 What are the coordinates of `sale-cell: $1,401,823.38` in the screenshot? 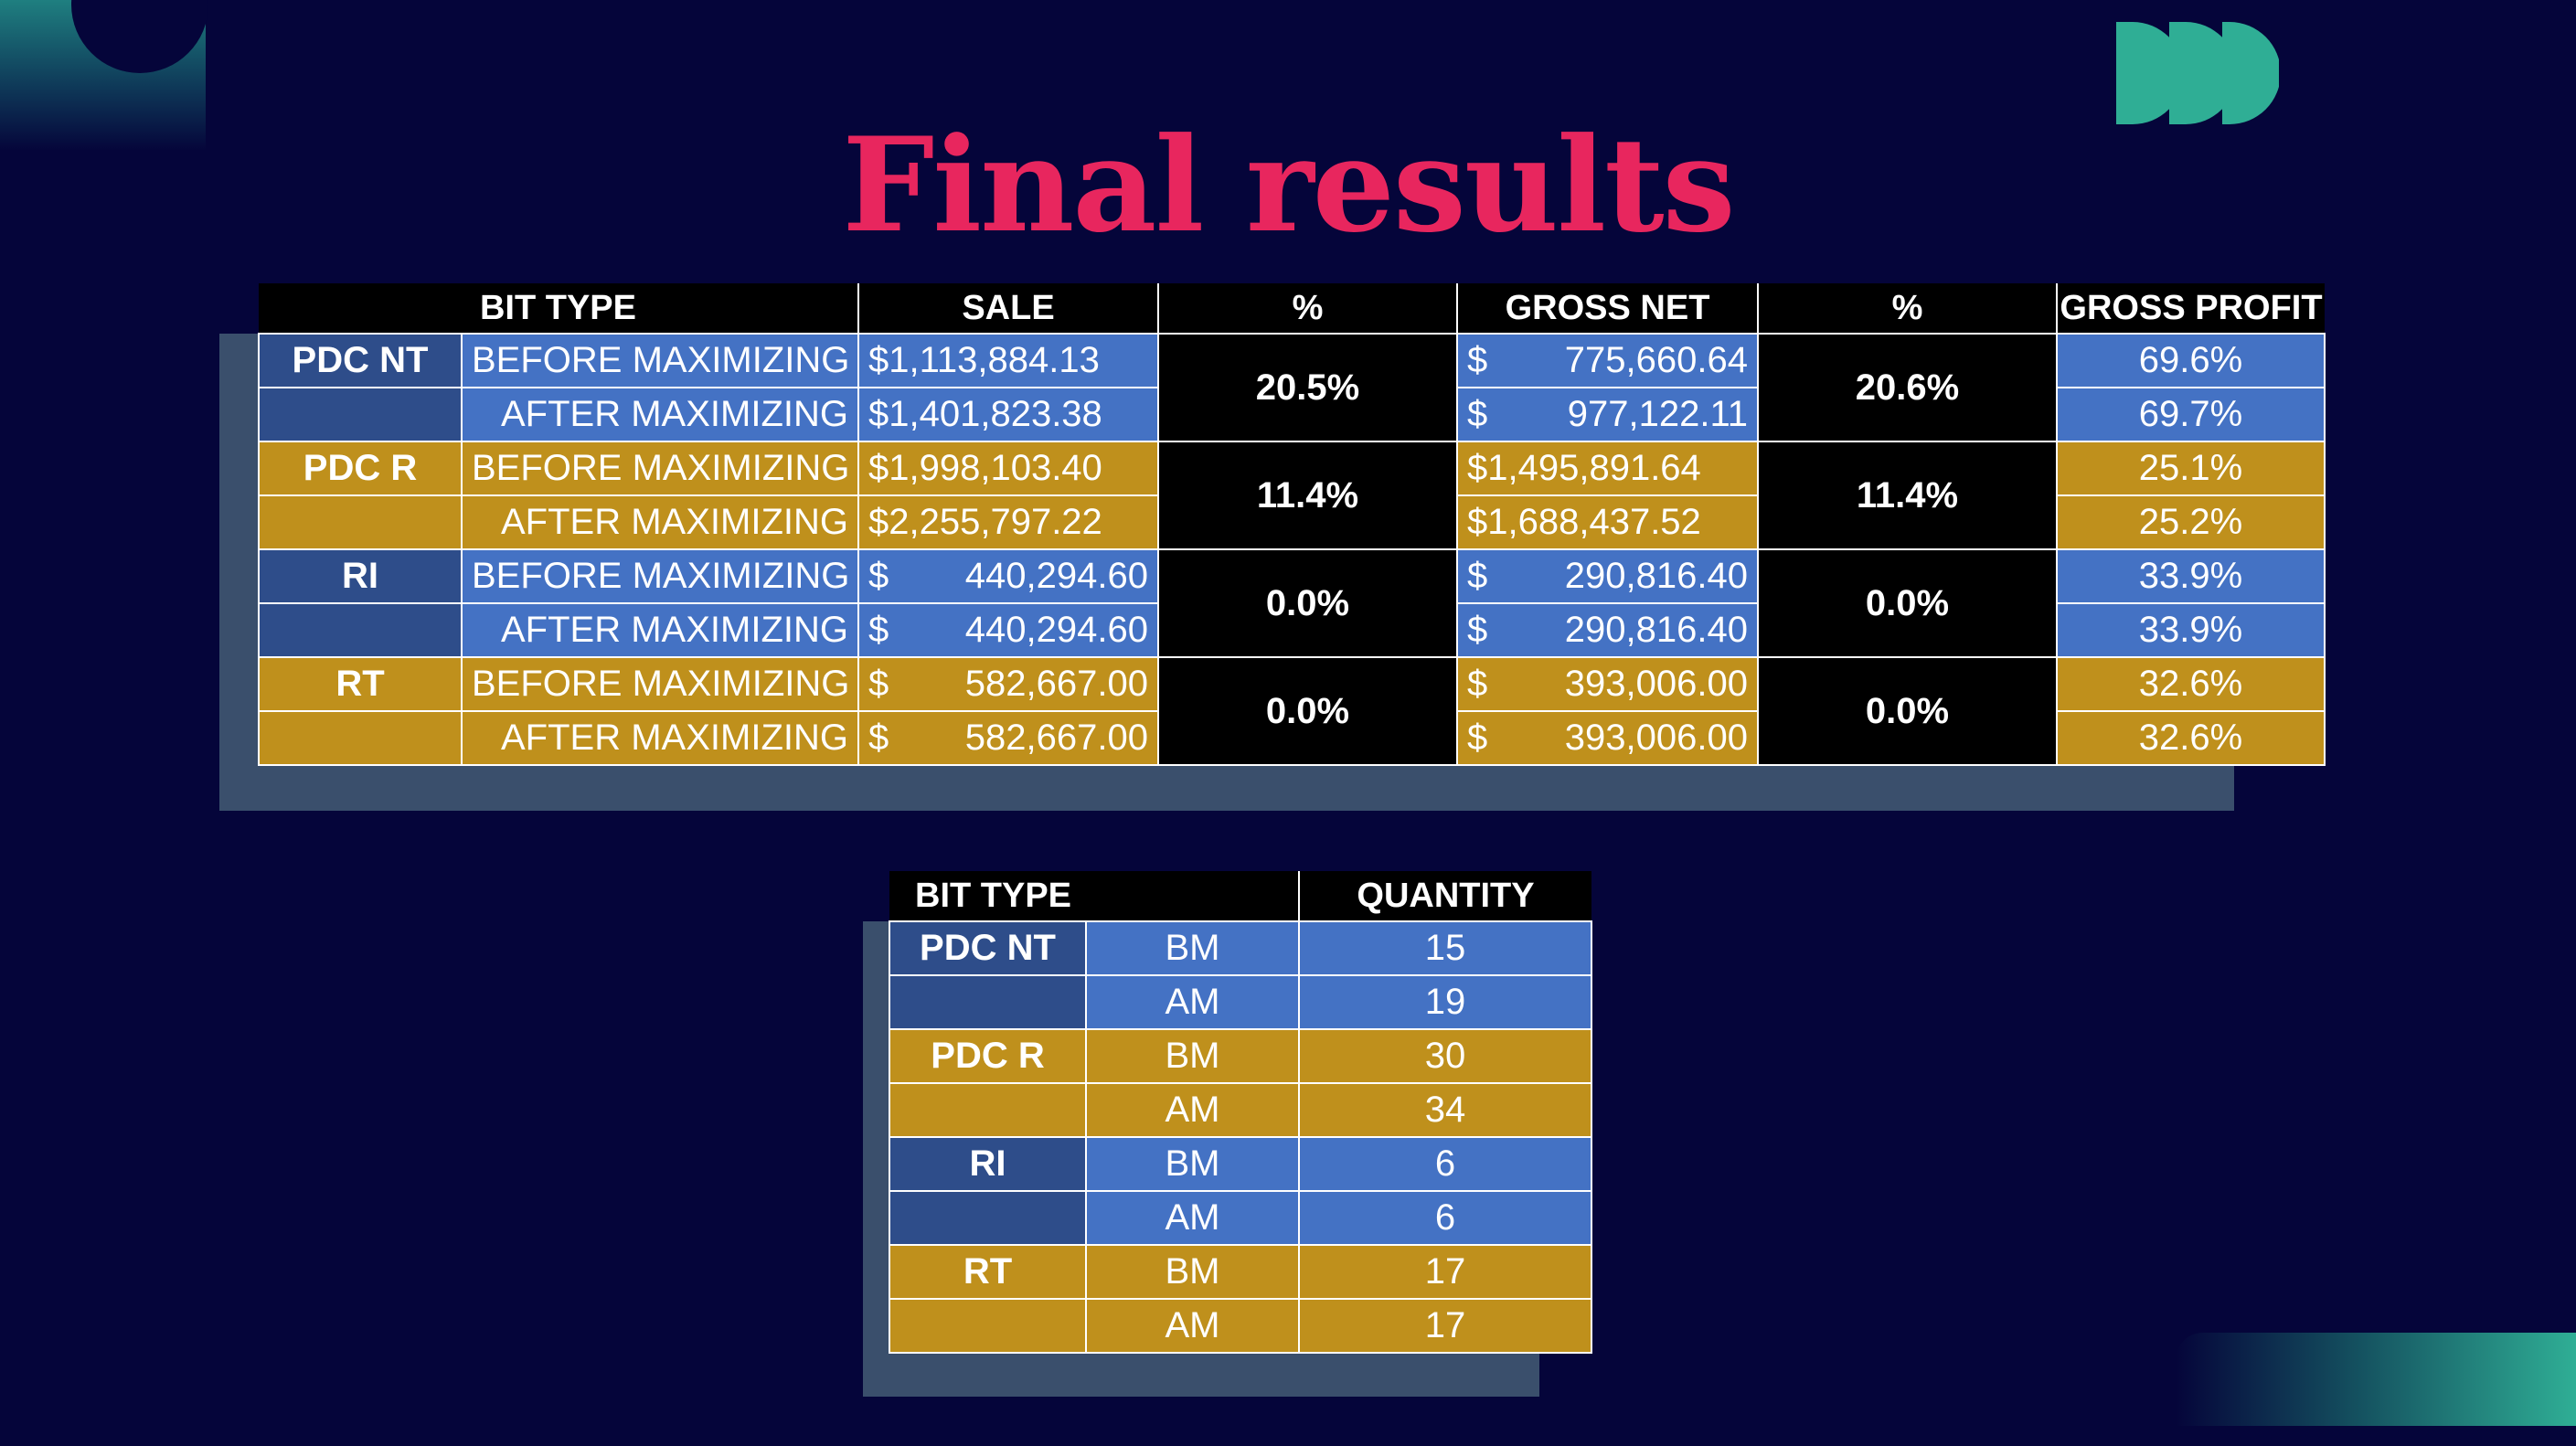 It's located at (1008, 414).